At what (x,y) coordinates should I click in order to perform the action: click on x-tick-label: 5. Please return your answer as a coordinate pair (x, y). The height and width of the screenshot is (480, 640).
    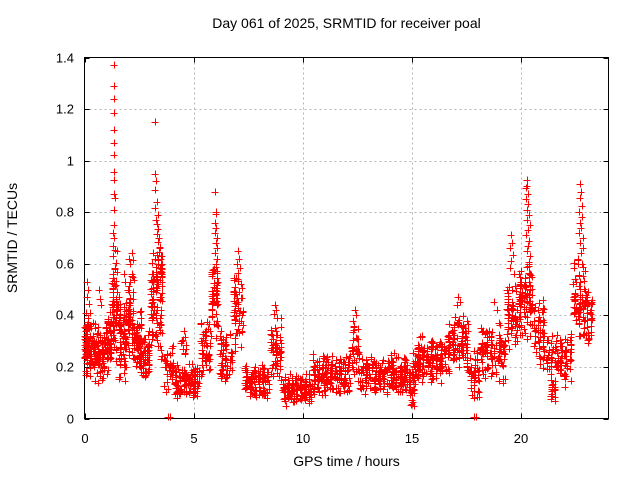
    Looking at the image, I should click on (193, 438).